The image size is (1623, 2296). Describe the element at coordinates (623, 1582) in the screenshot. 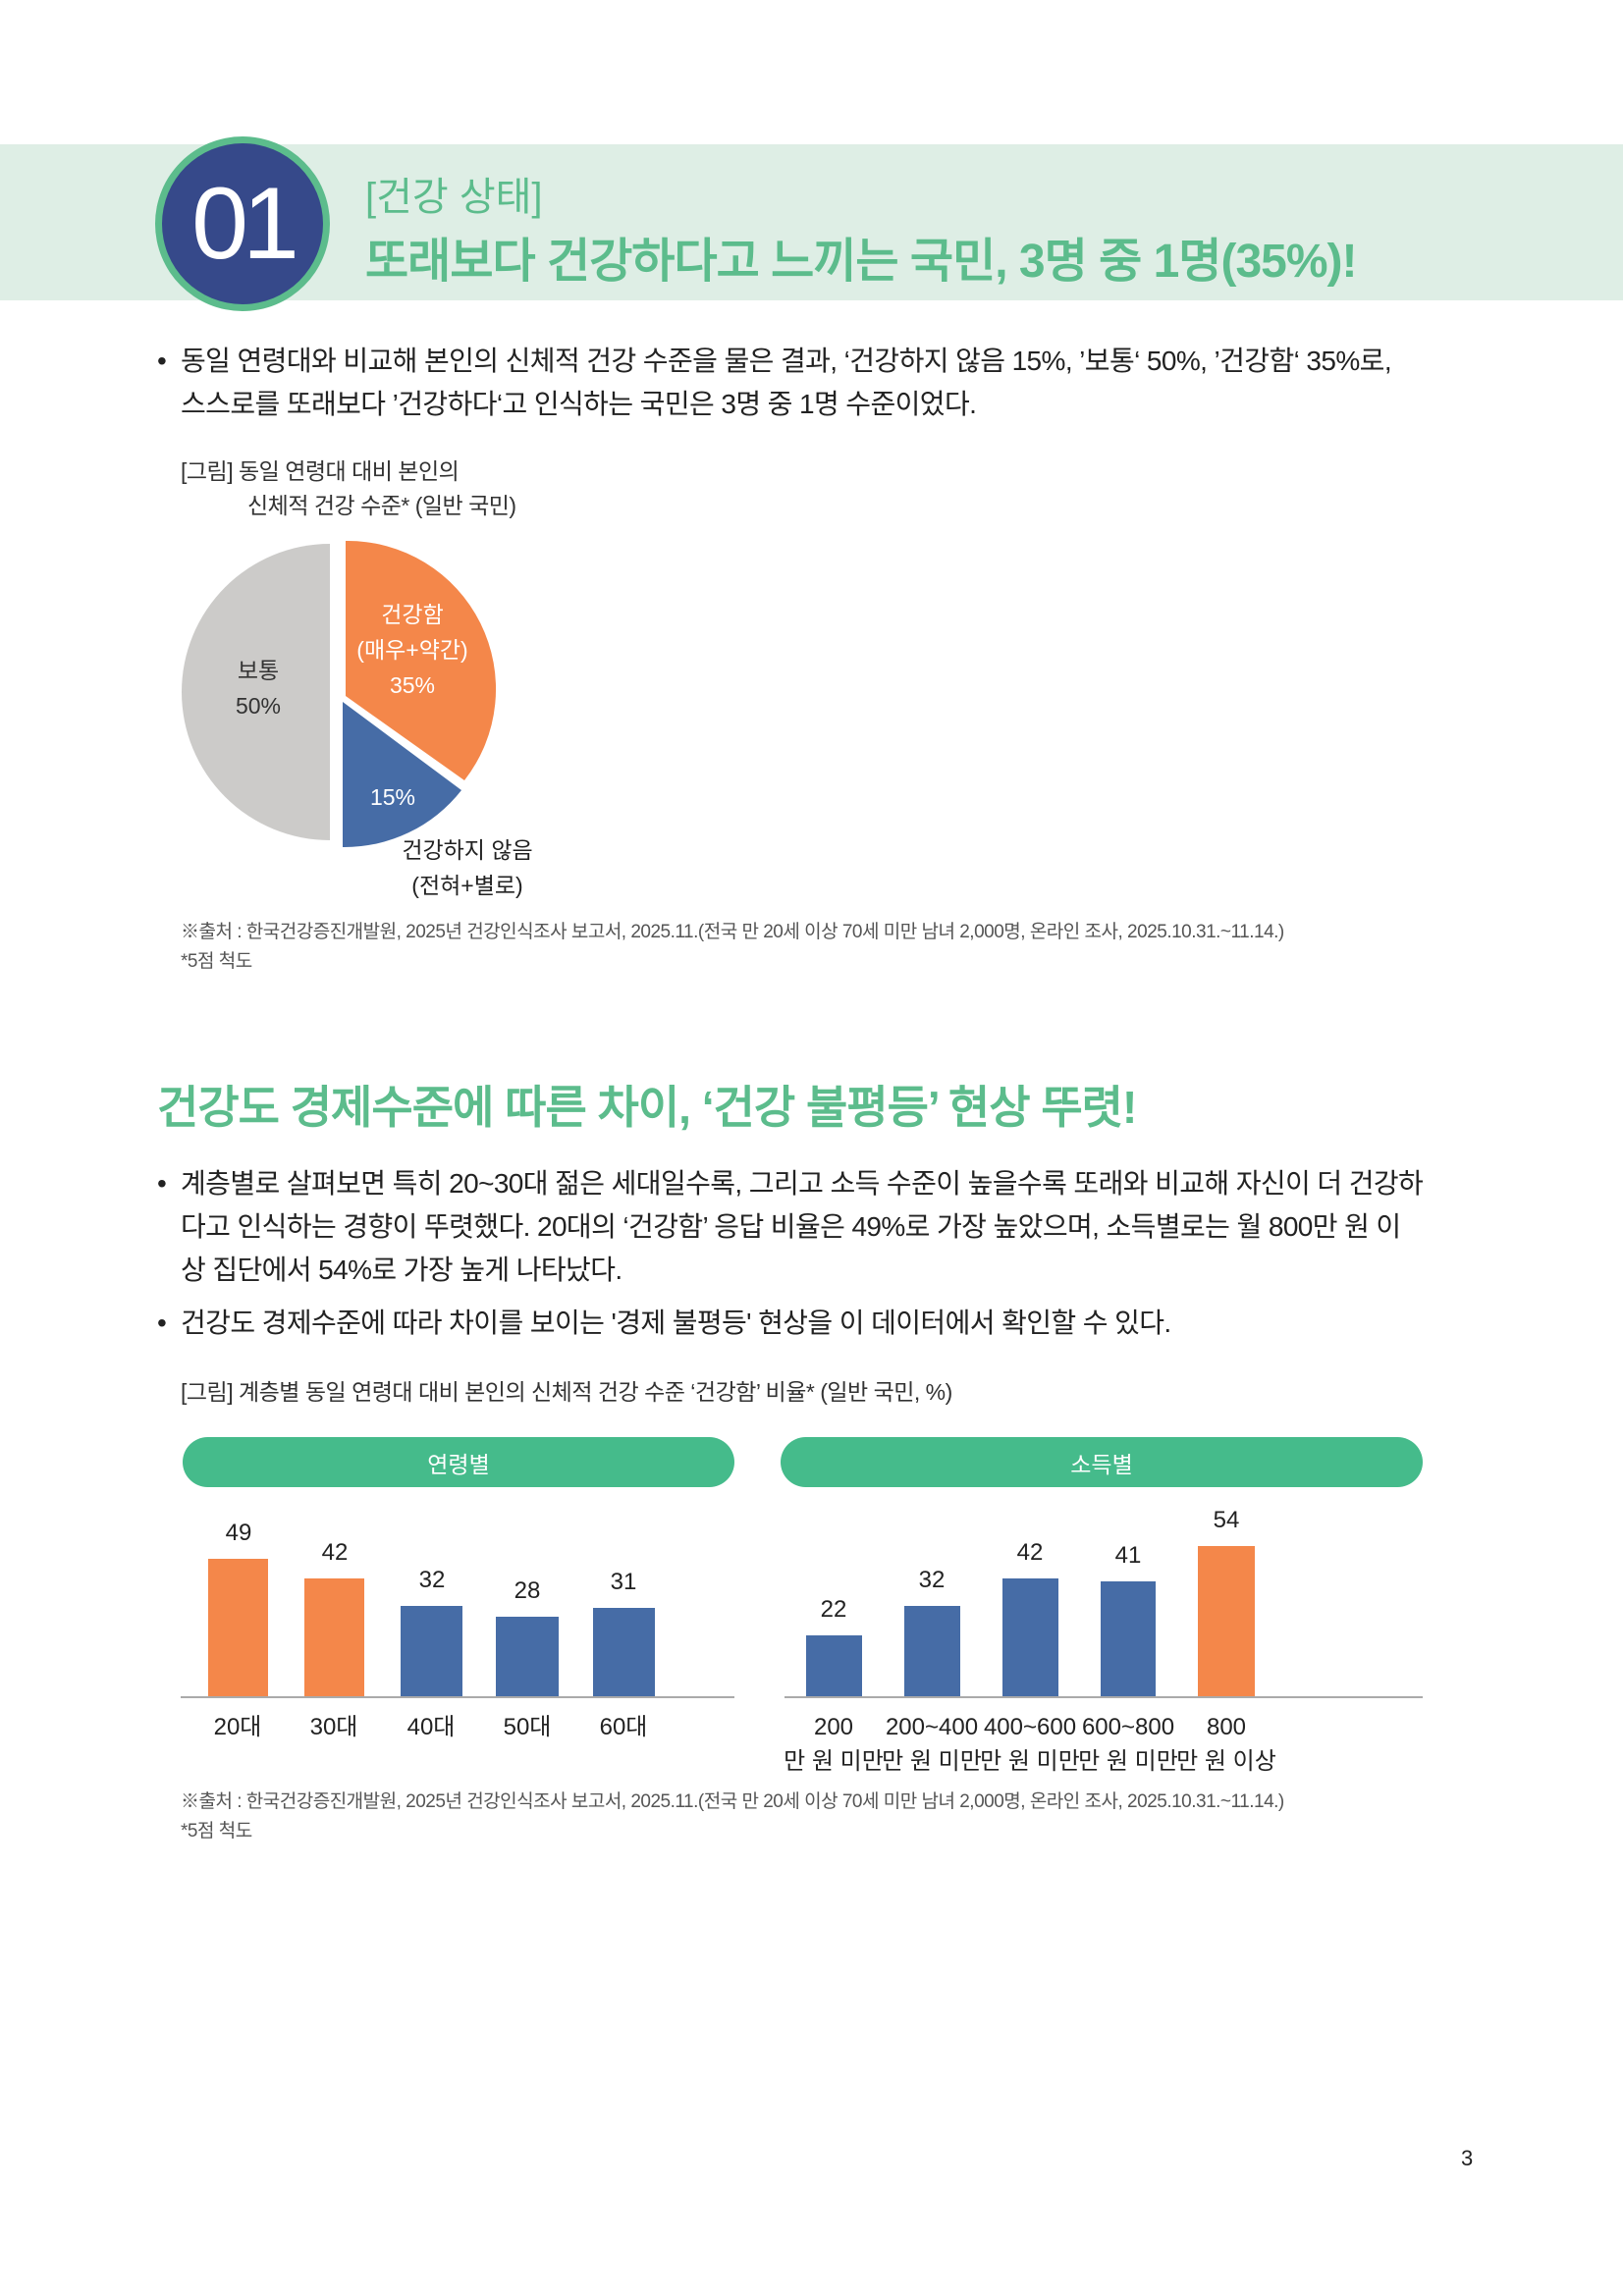

I see `bar-value: 31` at that location.